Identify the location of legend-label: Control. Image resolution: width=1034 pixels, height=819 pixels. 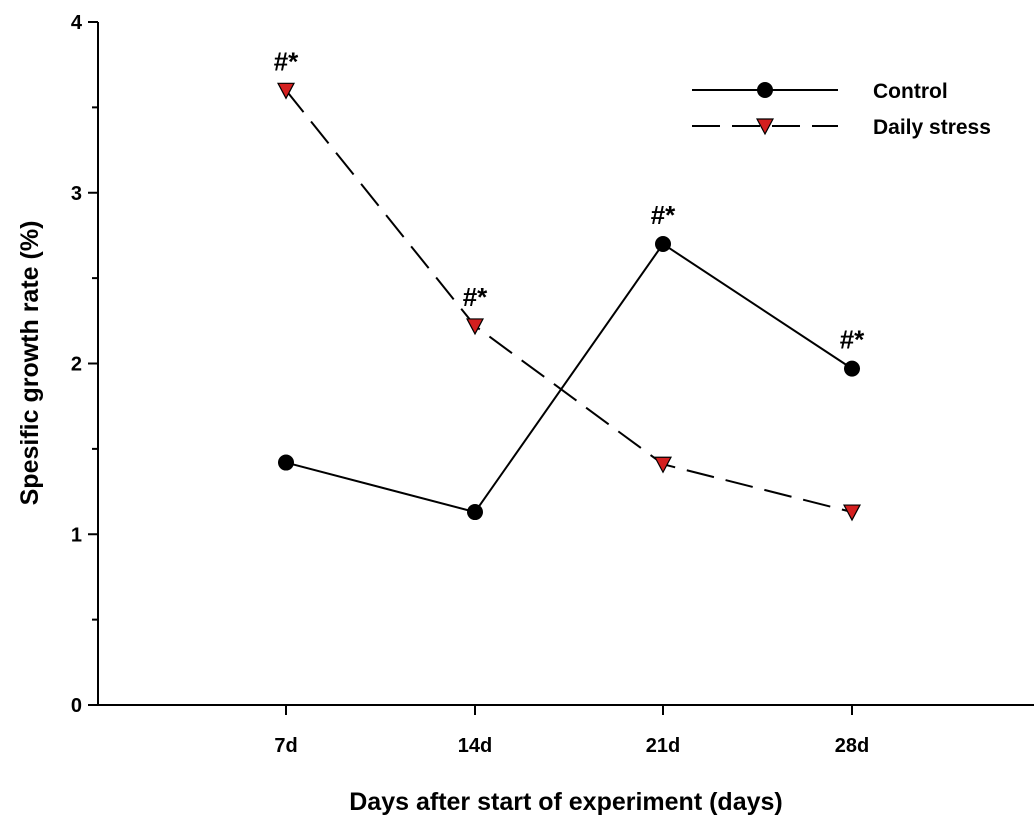
(910, 91).